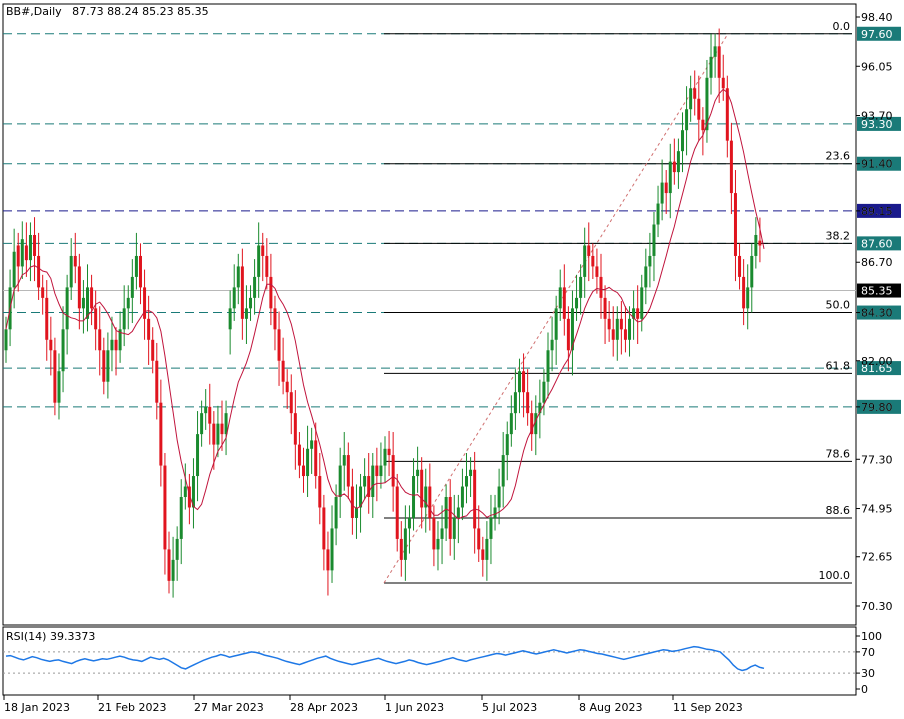 The image size is (904, 719). Describe the element at coordinates (868, 652) in the screenshot. I see `rsi-tick-label: 70` at that location.